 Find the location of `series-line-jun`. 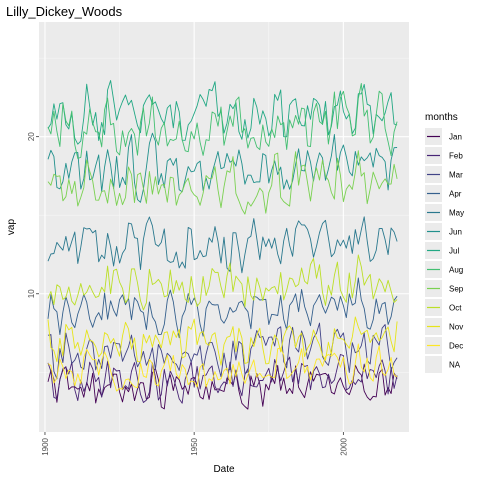

series-line-jun is located at coordinates (222, 167).